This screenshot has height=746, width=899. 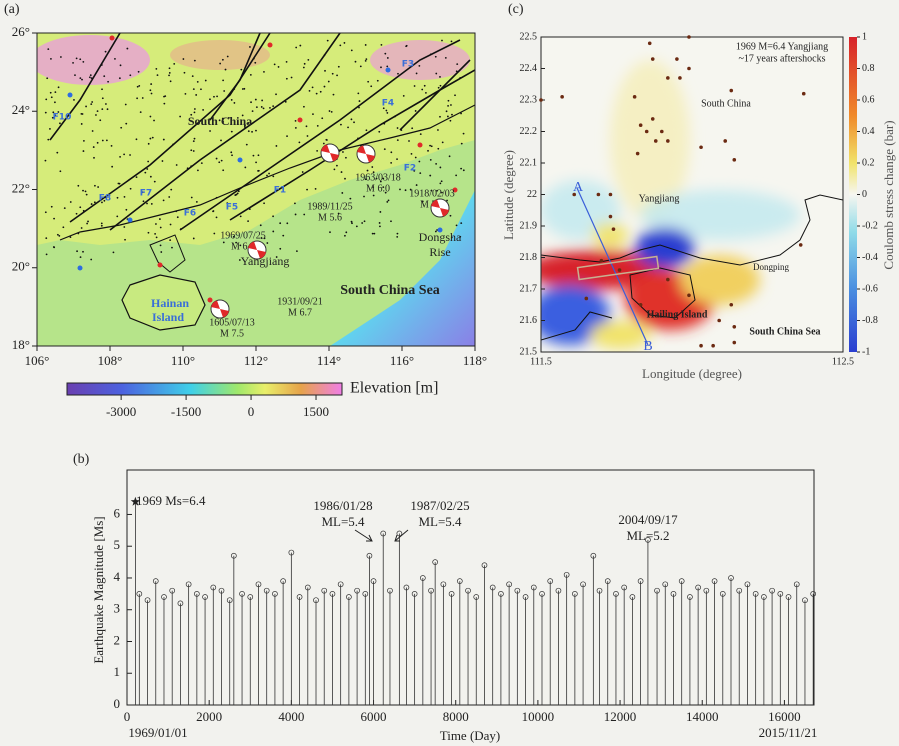 What do you see at coordinates (677, 314) in the screenshot?
I see `place-label: Hailing Island` at bounding box center [677, 314].